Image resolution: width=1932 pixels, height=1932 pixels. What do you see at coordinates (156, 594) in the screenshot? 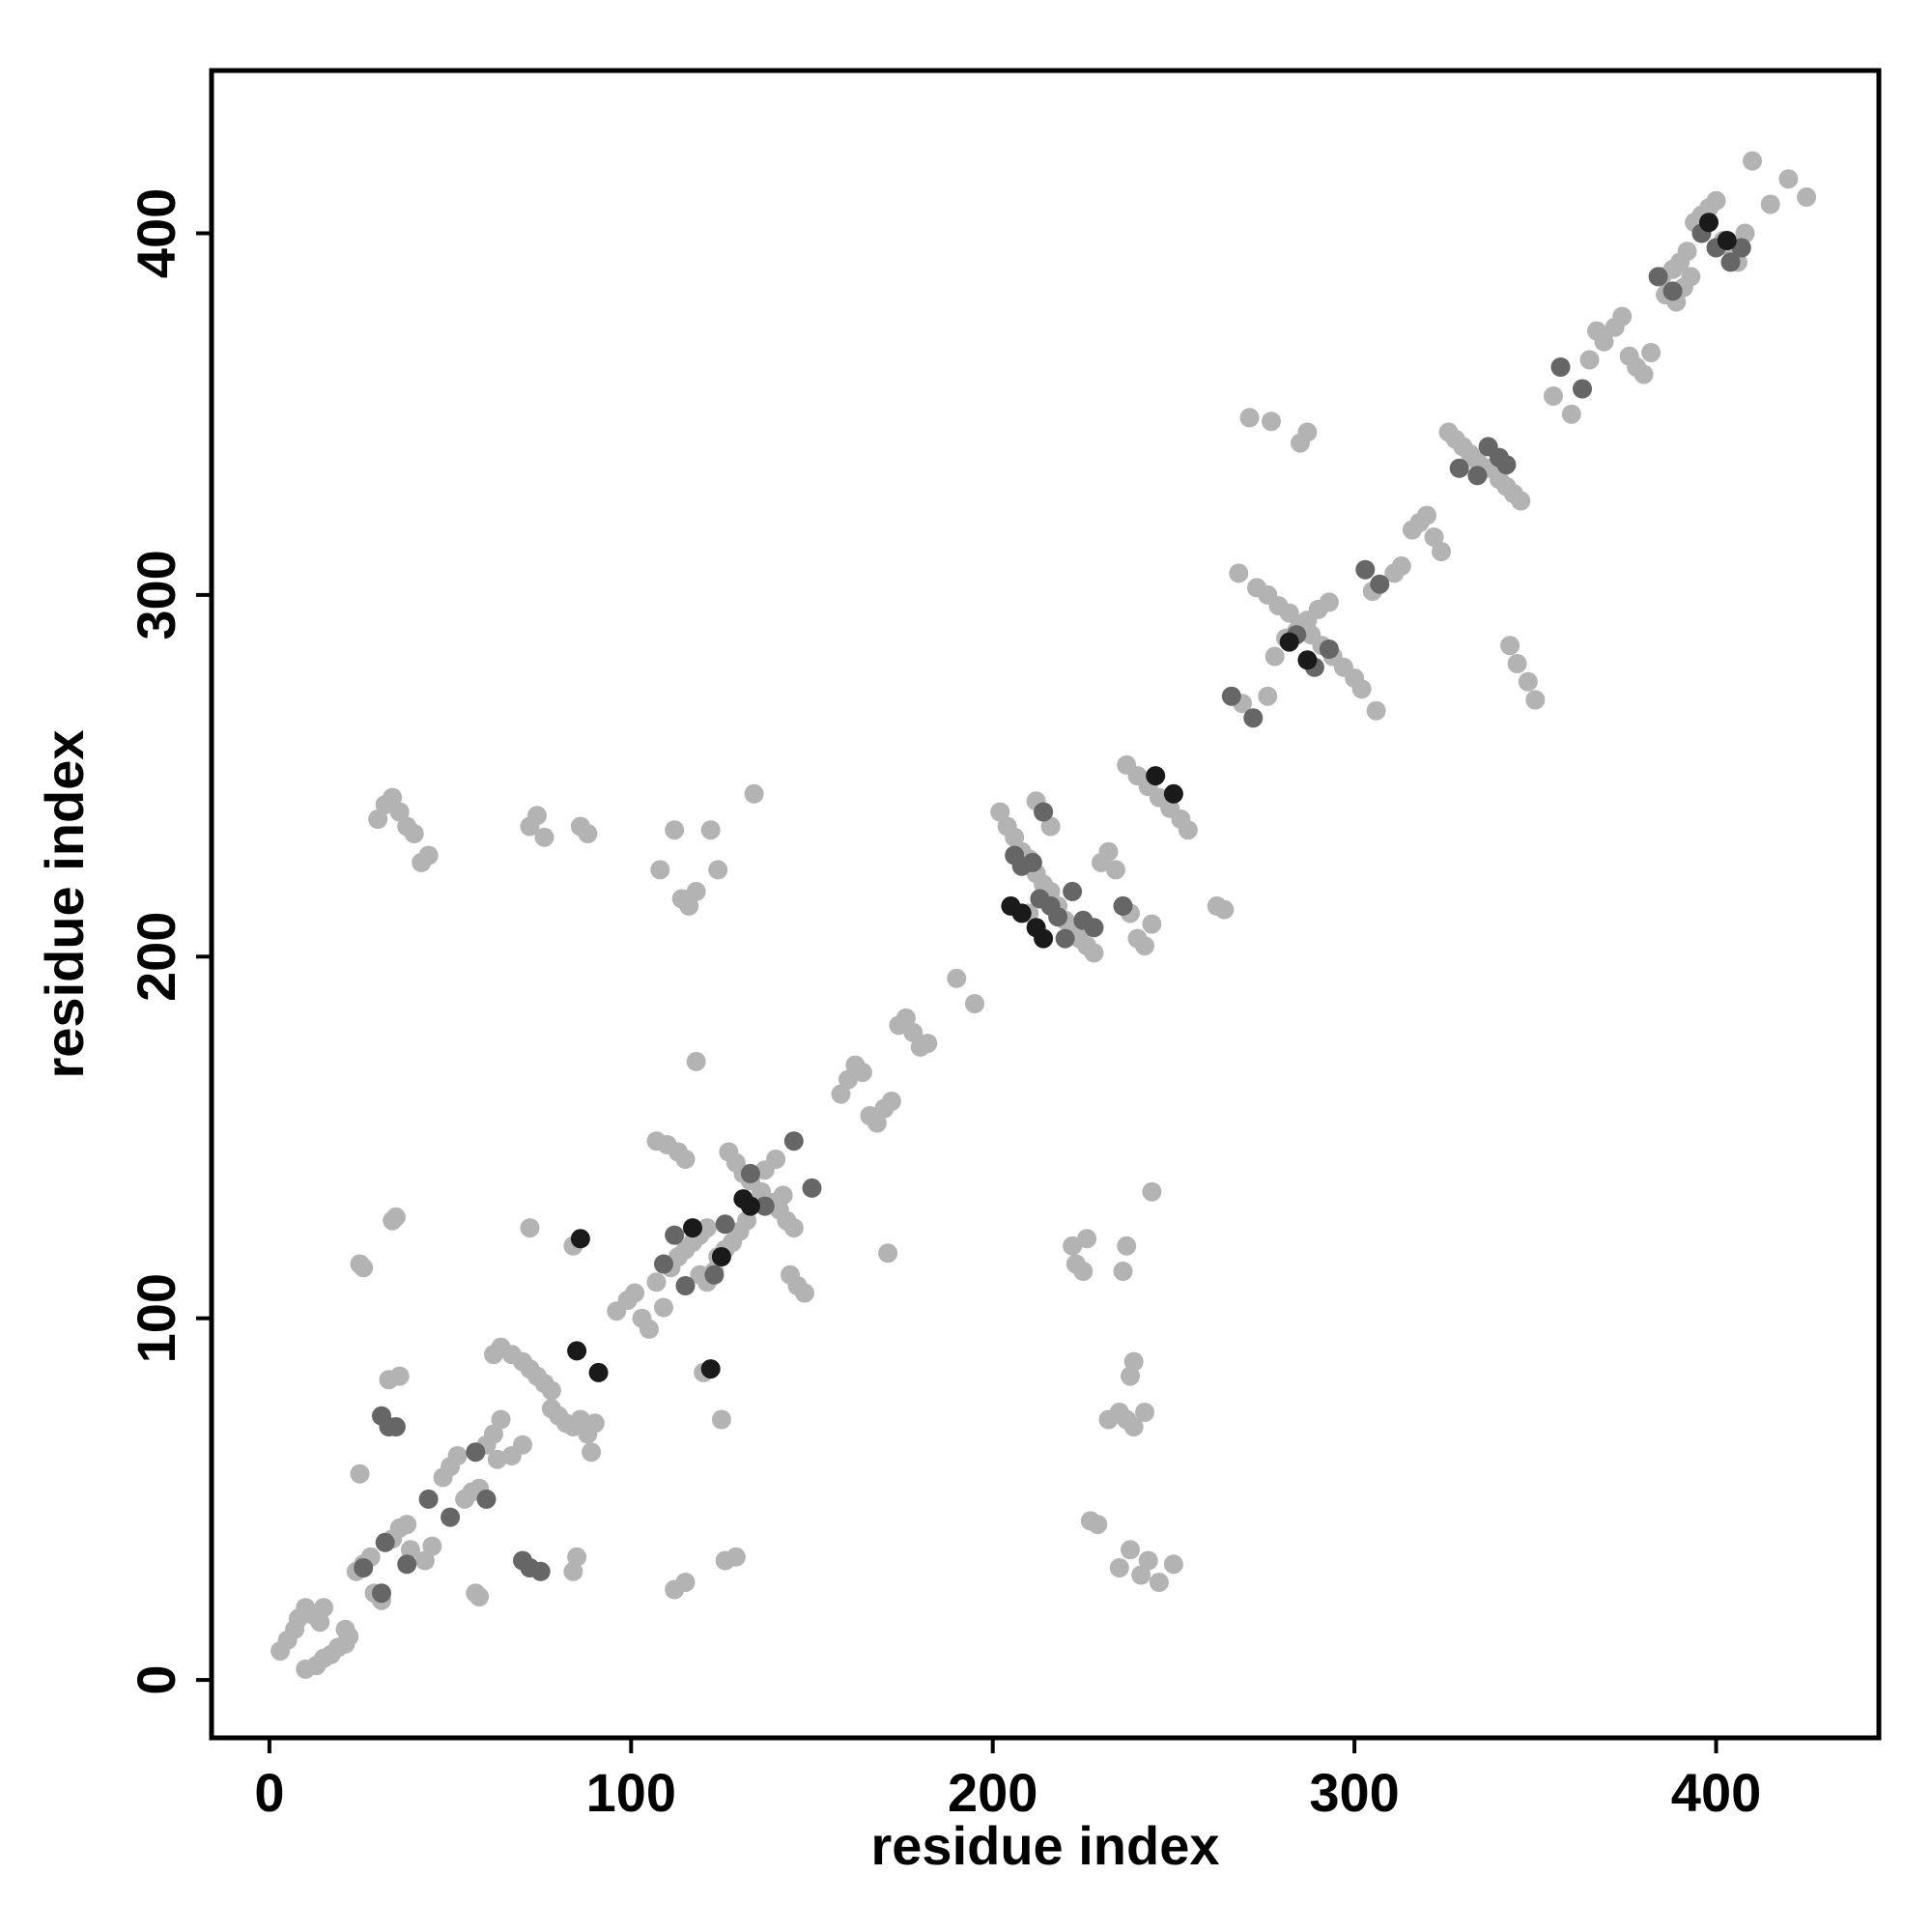
I see `y-tick-label-3: 300` at bounding box center [156, 594].